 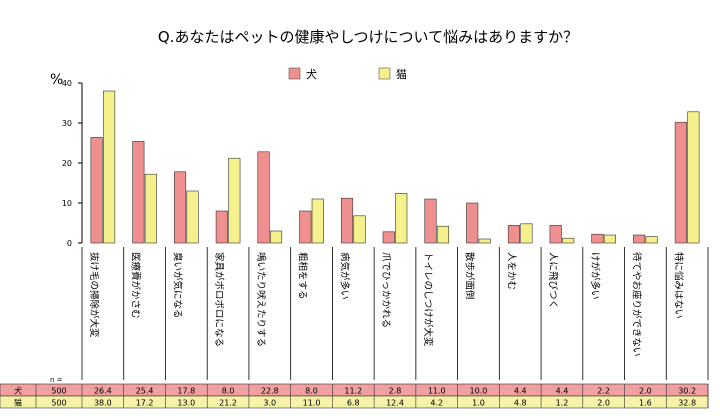 What do you see at coordinates (186, 391) in the screenshot?
I see `data-label: 17.8` at bounding box center [186, 391].